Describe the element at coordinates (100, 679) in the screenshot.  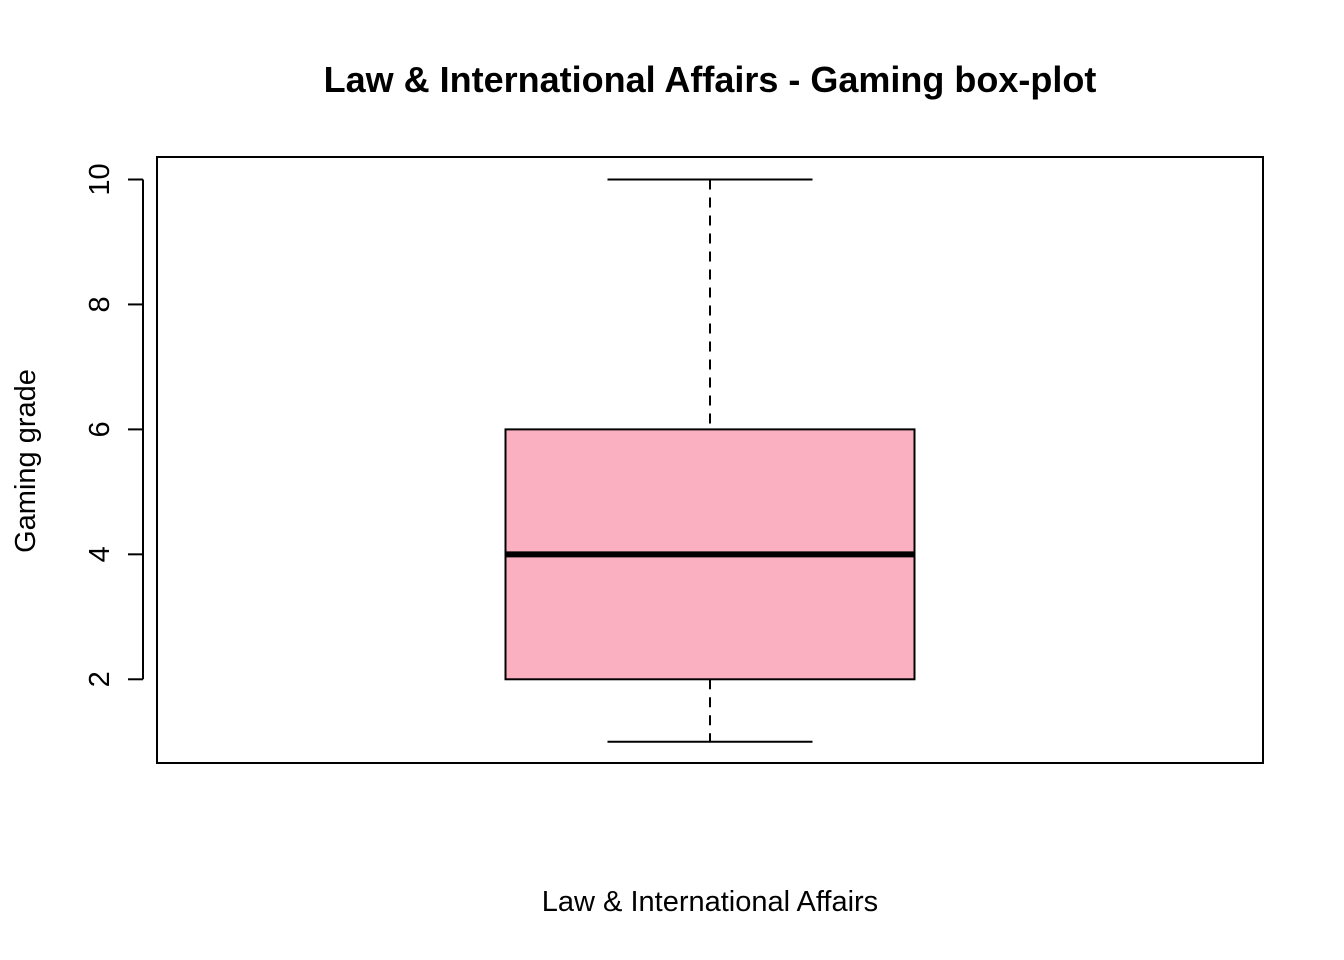
I see `y-tick-label: 2` at that location.